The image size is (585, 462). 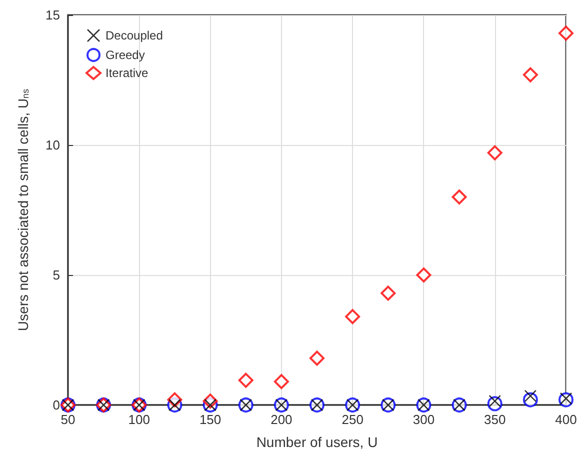 I want to click on y-tick-label: 0, so click(x=56, y=405).